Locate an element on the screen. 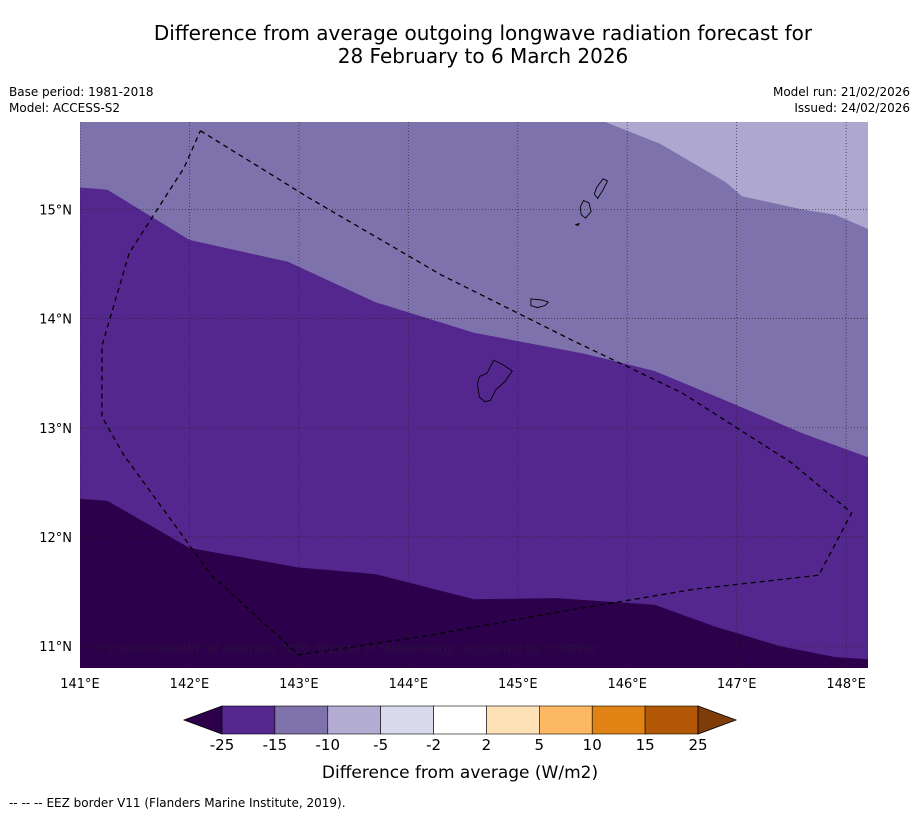  colorbar-tick-label: -10 is located at coordinates (328, 745).